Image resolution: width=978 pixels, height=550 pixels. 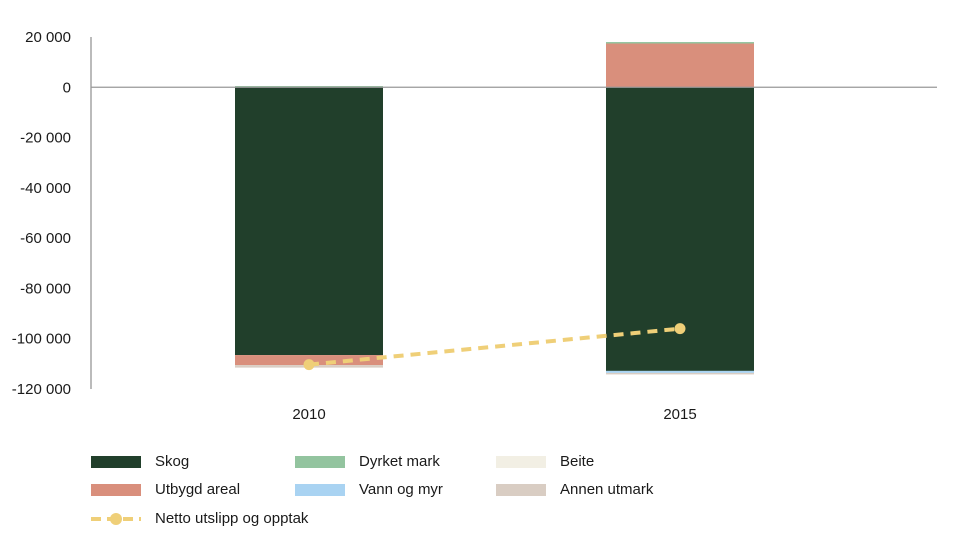 I want to click on legend-item-utbygd-areal: Utbygd areal, so click(x=165, y=489).